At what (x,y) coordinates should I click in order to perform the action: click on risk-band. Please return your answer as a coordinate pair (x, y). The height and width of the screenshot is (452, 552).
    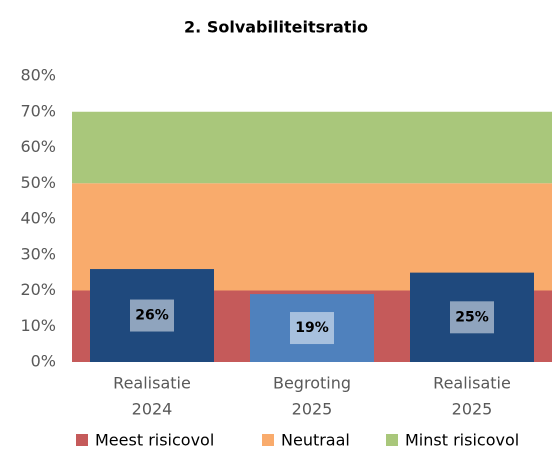
    Looking at the image, I should click on (312, 147).